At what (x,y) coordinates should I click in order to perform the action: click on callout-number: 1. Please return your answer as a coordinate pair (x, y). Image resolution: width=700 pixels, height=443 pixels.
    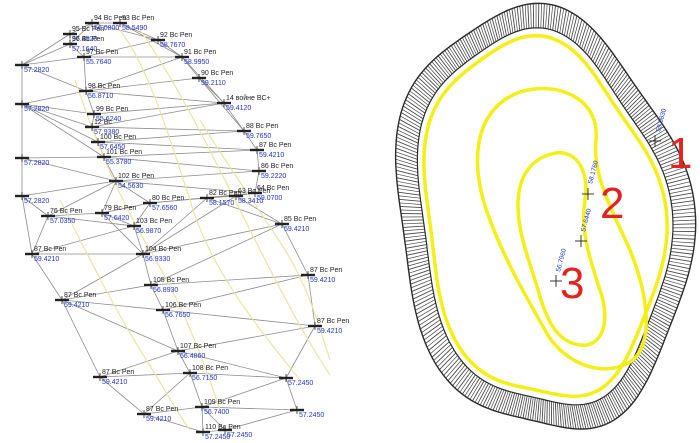
    Looking at the image, I should click on (680, 153).